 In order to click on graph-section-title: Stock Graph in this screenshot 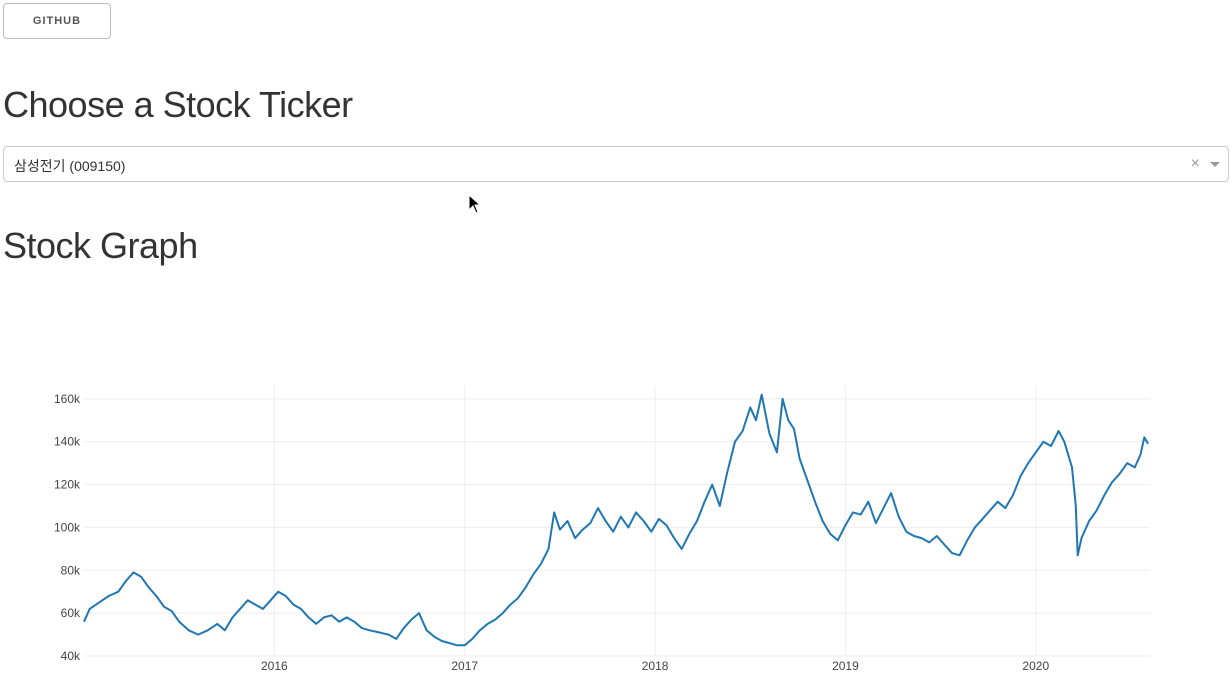, I will do `click(100, 245)`.